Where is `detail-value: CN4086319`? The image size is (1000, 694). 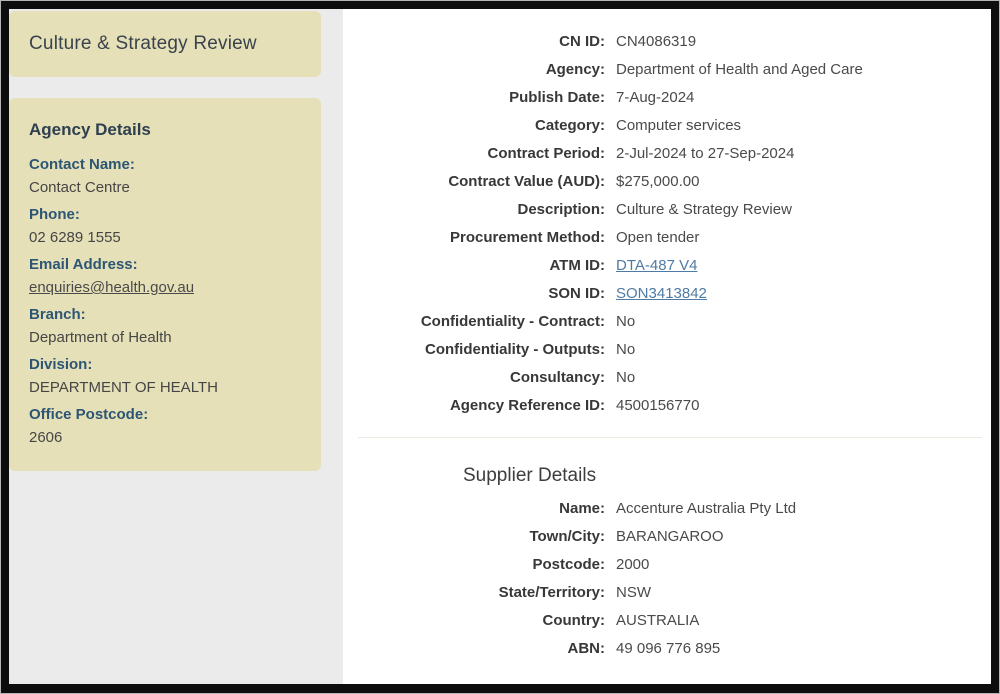 detail-value: CN4086319 is located at coordinates (656, 41).